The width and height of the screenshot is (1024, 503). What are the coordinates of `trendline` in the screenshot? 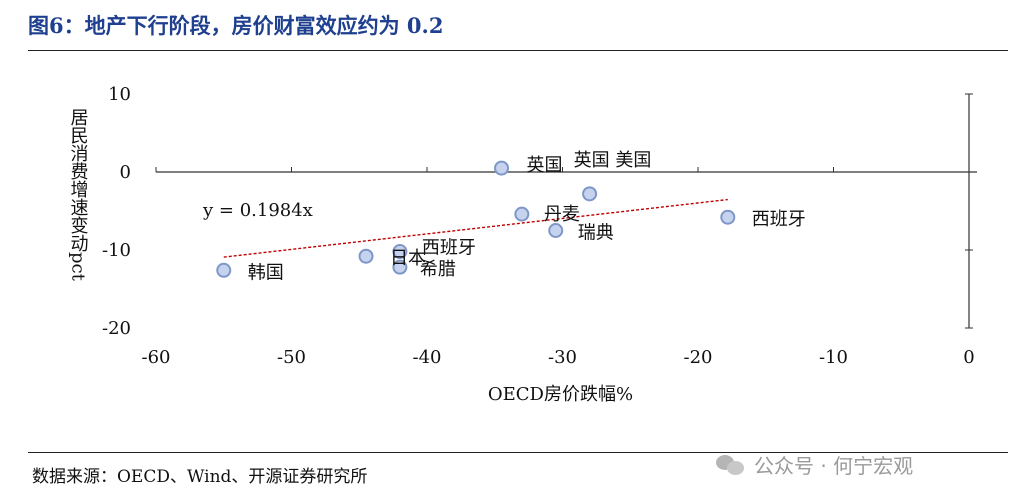 It's located at (475, 228).